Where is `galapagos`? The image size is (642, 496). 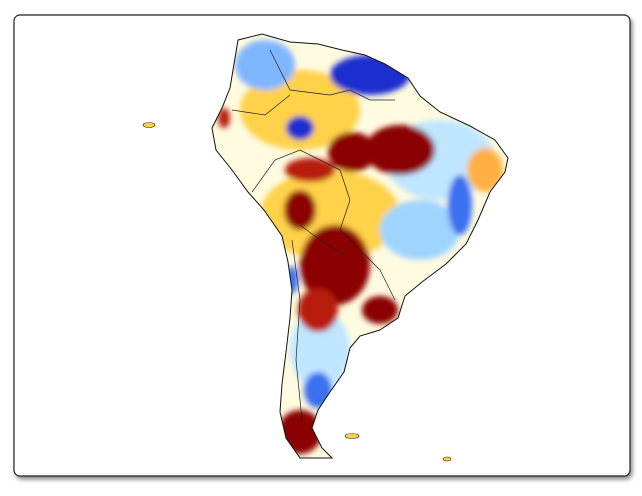 galapagos is located at coordinates (149, 125).